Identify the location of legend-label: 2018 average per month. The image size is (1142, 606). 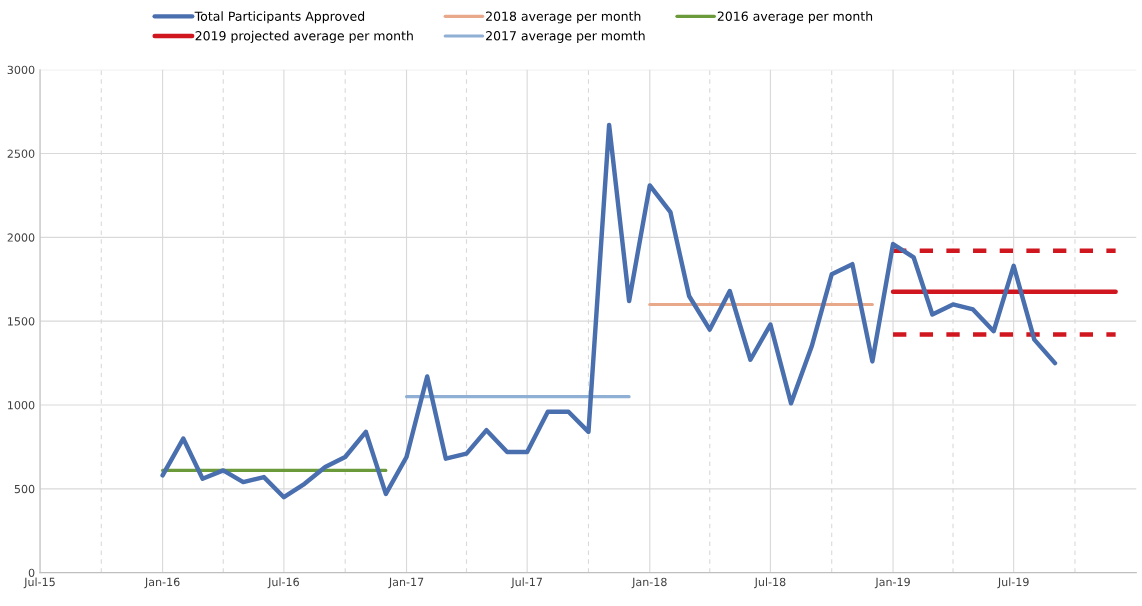
(563, 17).